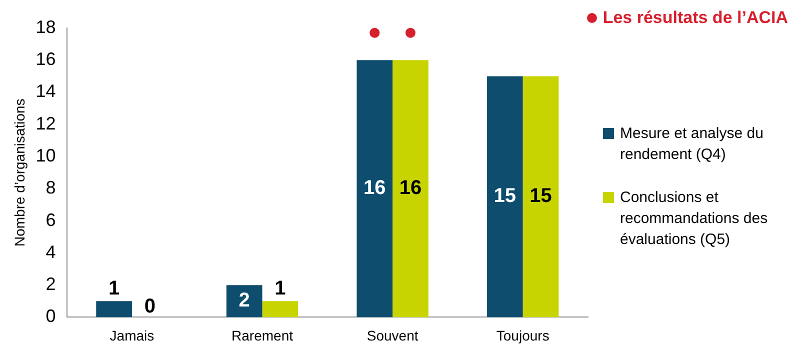 This screenshot has height=355, width=801. Describe the element at coordinates (694, 219) in the screenshot. I see `legend-label: Conclusions et recommandations des évaluations (Q5)` at that location.